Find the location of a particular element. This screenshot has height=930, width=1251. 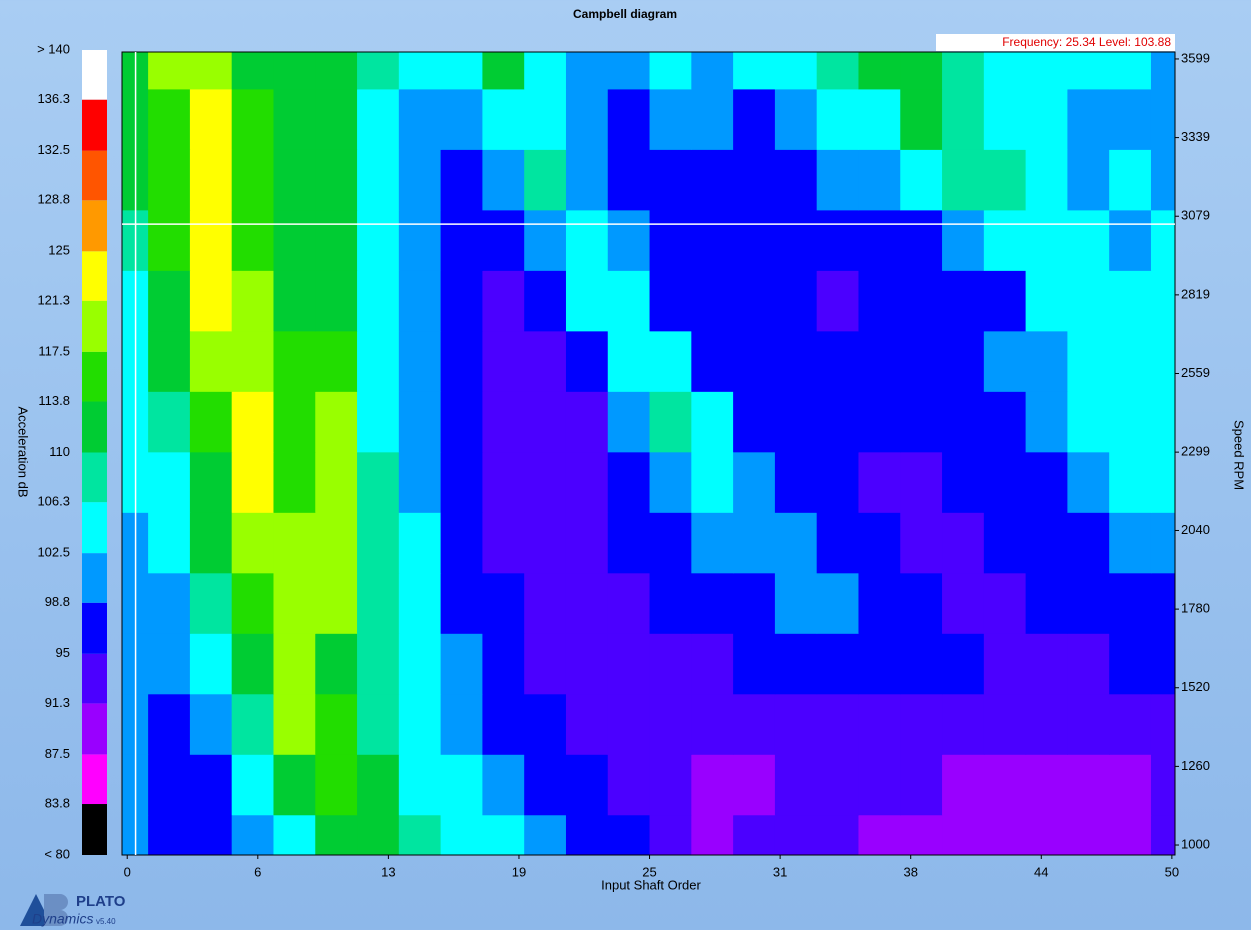

y-tick-label: 1520 is located at coordinates (1195, 686).